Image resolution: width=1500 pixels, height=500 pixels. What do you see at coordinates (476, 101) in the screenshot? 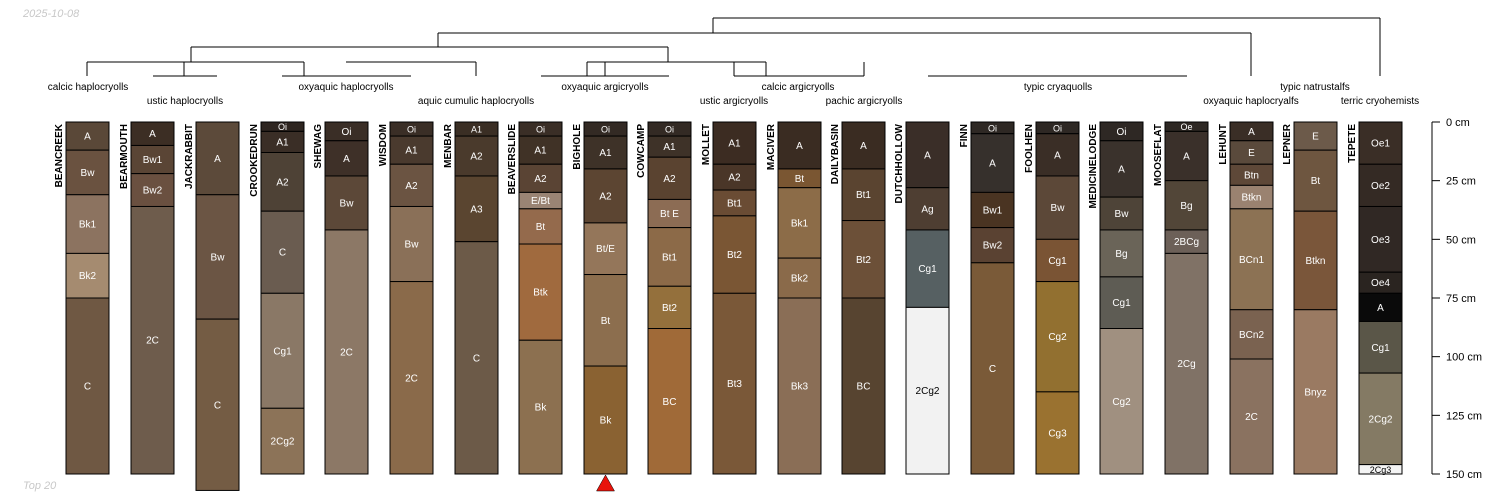
I see `group-label: aquic cumulic haplocryolls` at bounding box center [476, 101].